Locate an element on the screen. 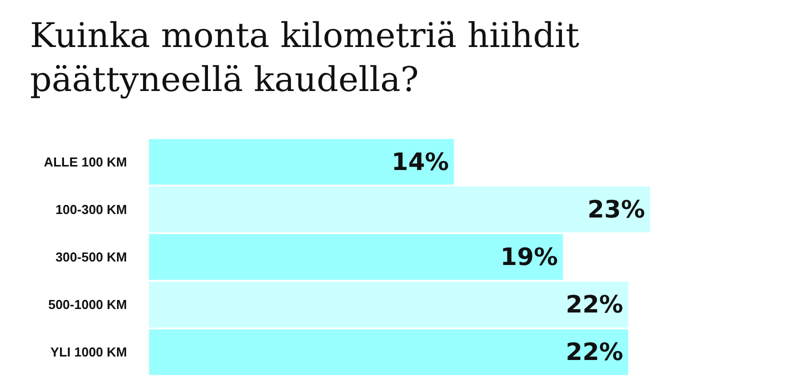 The width and height of the screenshot is (800, 386). data-label: 14% is located at coordinates (420, 162).